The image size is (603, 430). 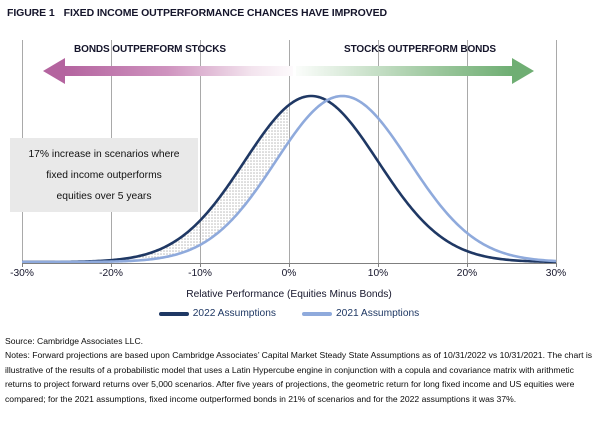 What do you see at coordinates (289, 273) in the screenshot?
I see `tick-label: 0%` at bounding box center [289, 273].